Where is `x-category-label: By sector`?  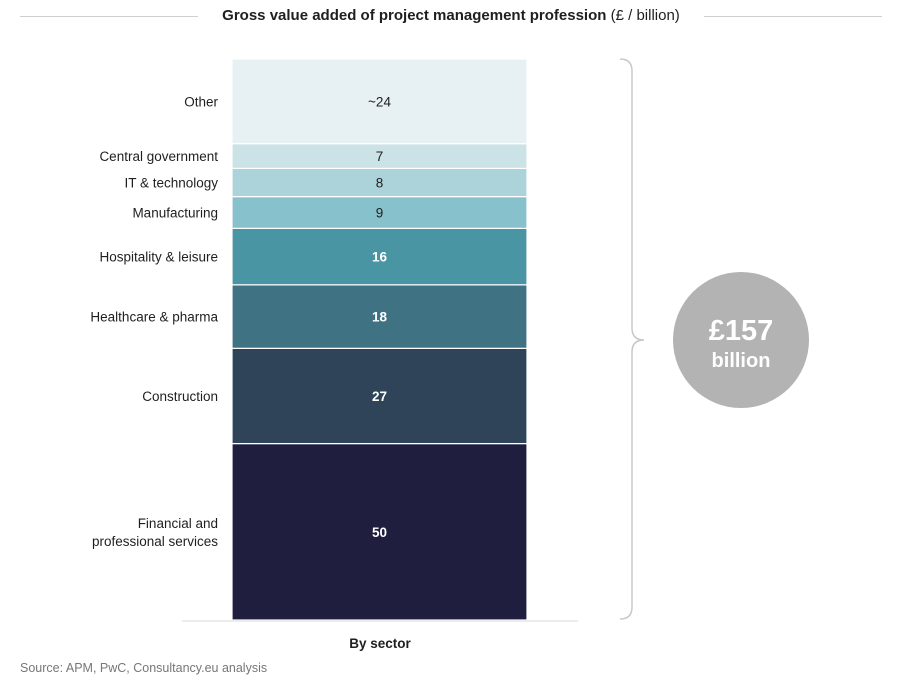
x-category-label: By sector is located at coordinates (380, 643).